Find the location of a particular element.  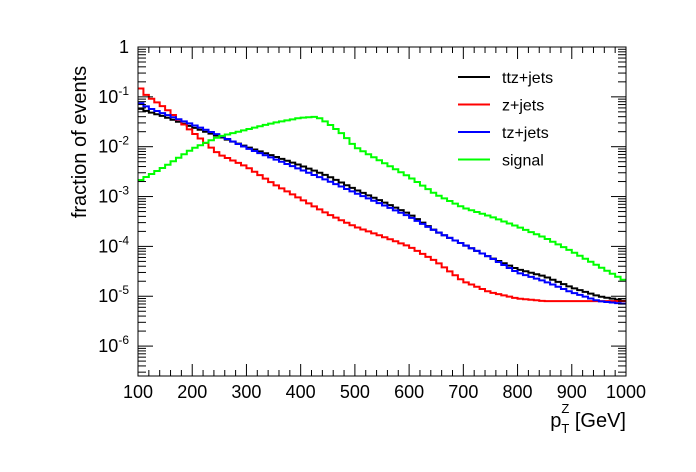

x-tick-label: 300 is located at coordinates (246, 392).